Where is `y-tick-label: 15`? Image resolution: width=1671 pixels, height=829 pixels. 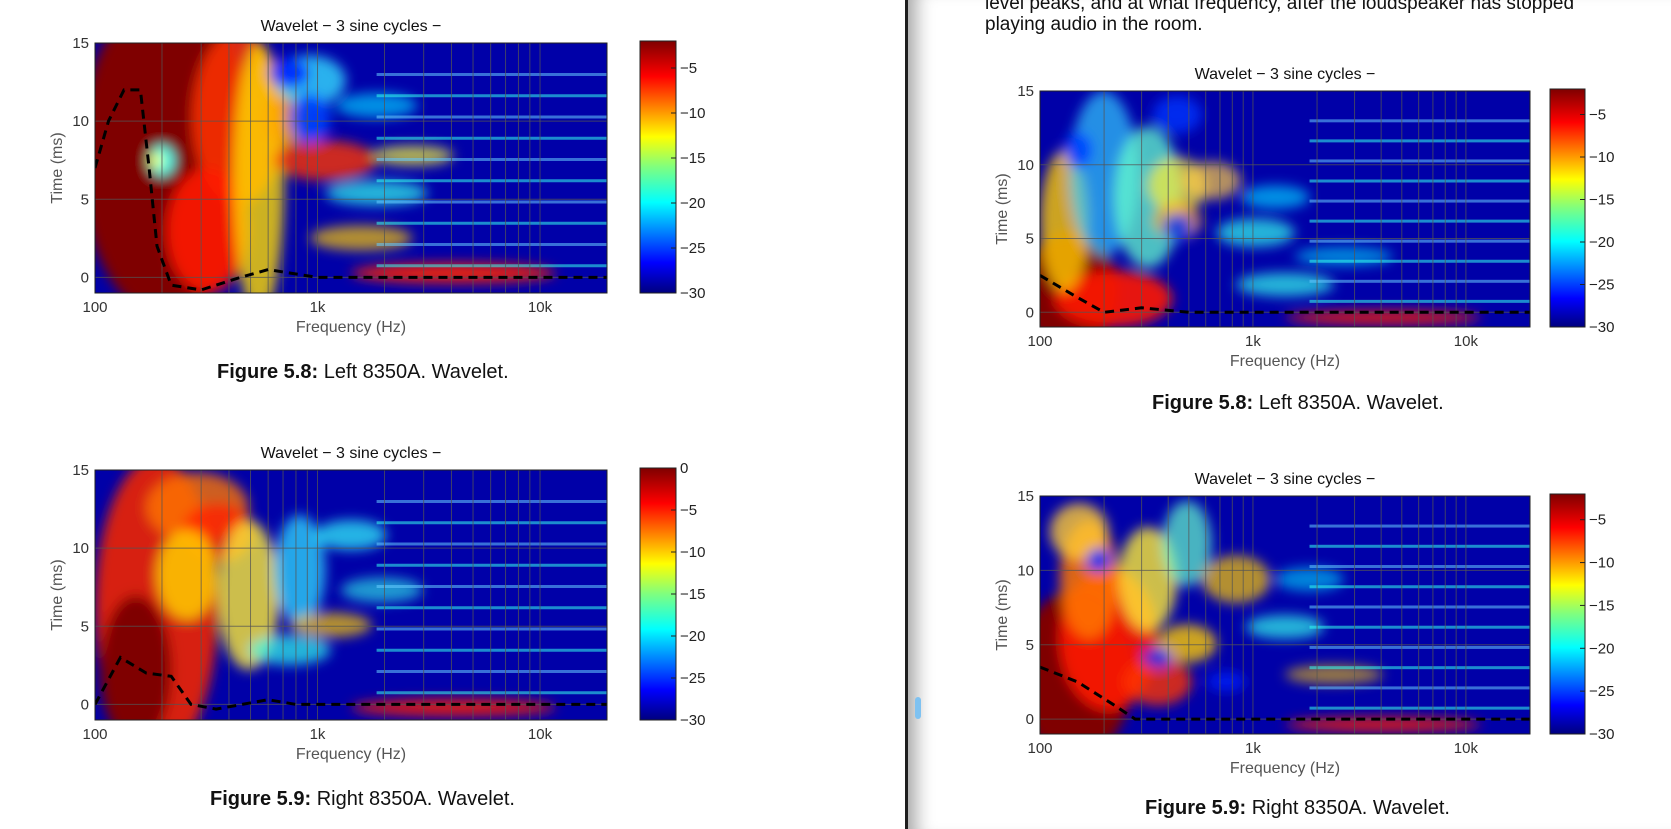
y-tick-label: 15 is located at coordinates (80, 43).